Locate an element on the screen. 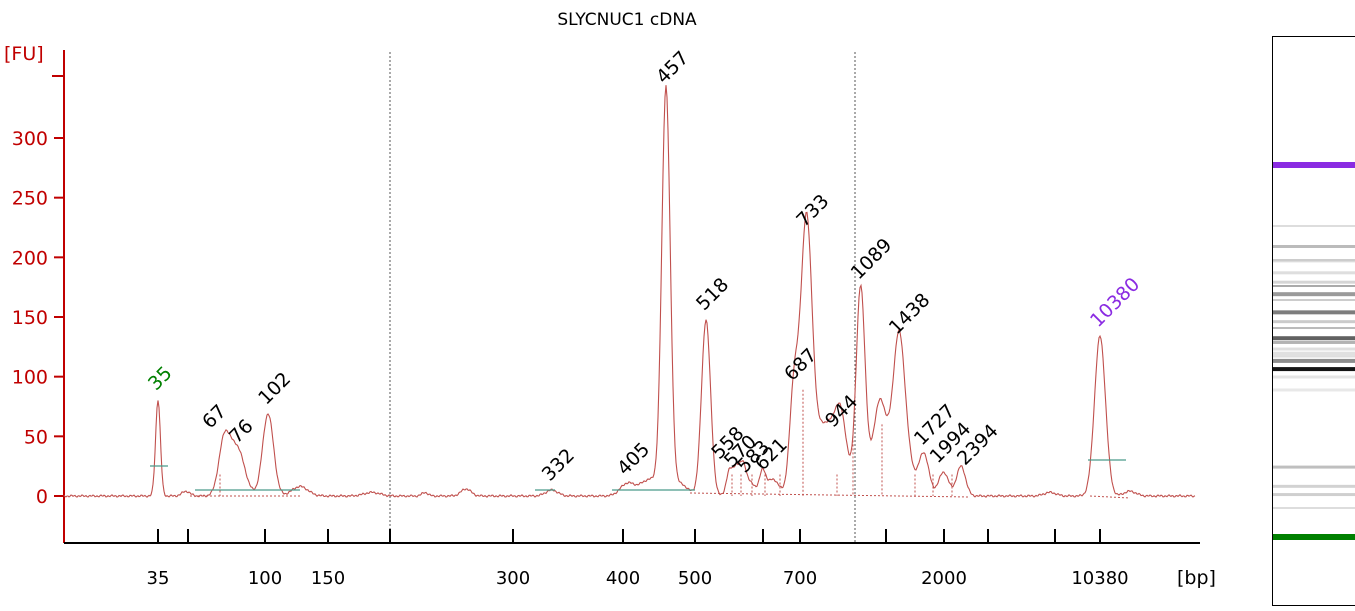  peak-label: 67 is located at coordinates (214, 416).